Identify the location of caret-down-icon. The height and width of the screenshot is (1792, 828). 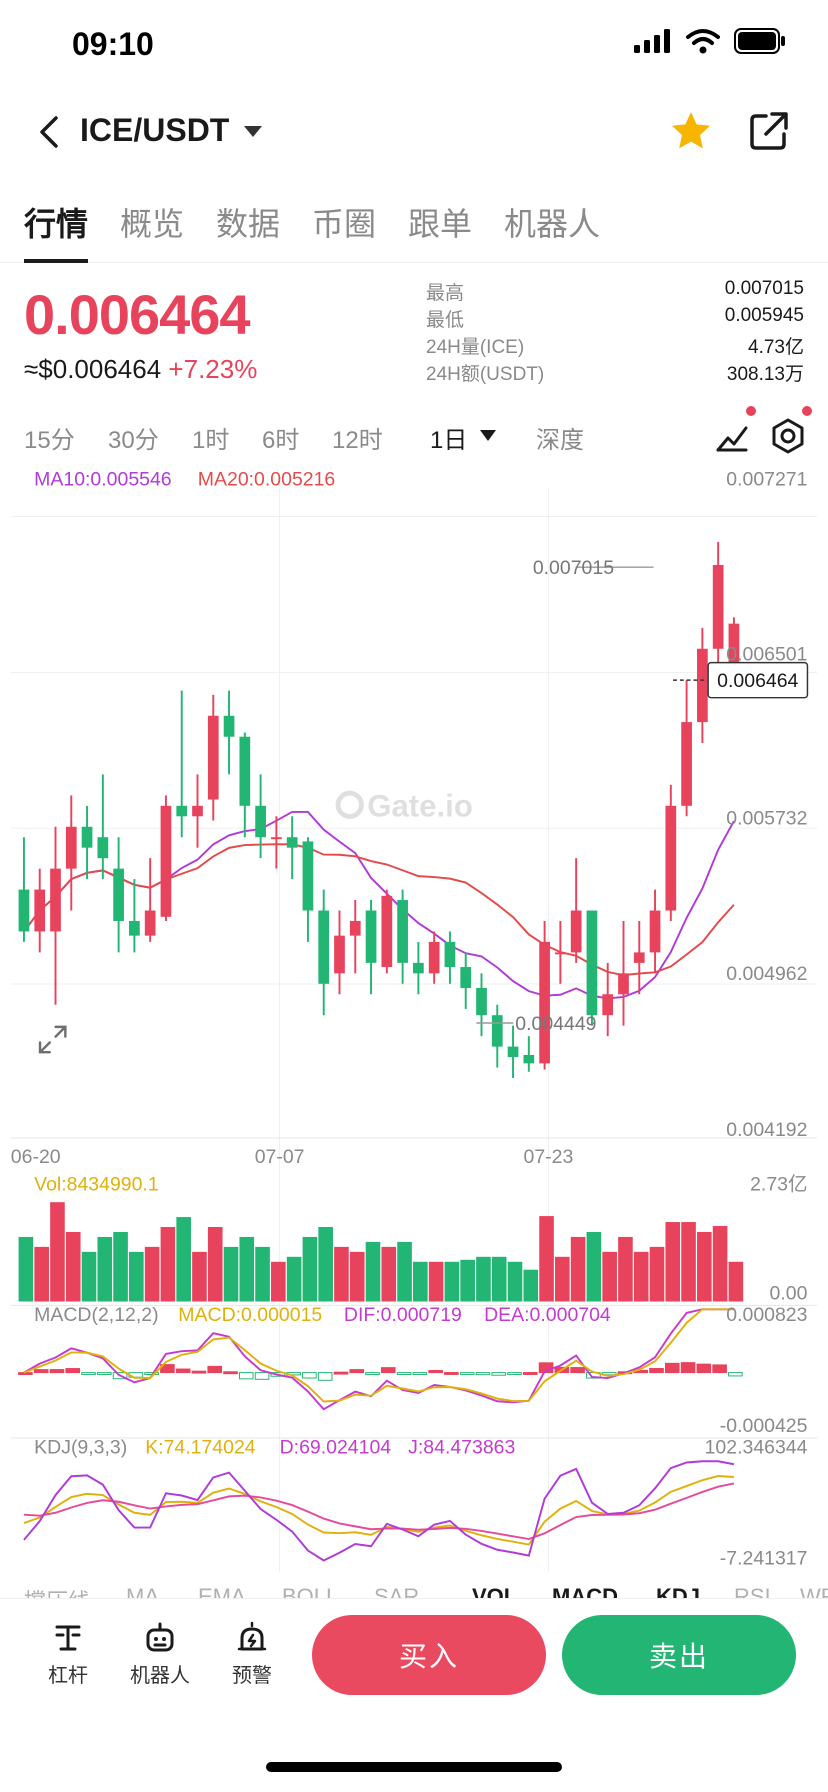
(253, 131).